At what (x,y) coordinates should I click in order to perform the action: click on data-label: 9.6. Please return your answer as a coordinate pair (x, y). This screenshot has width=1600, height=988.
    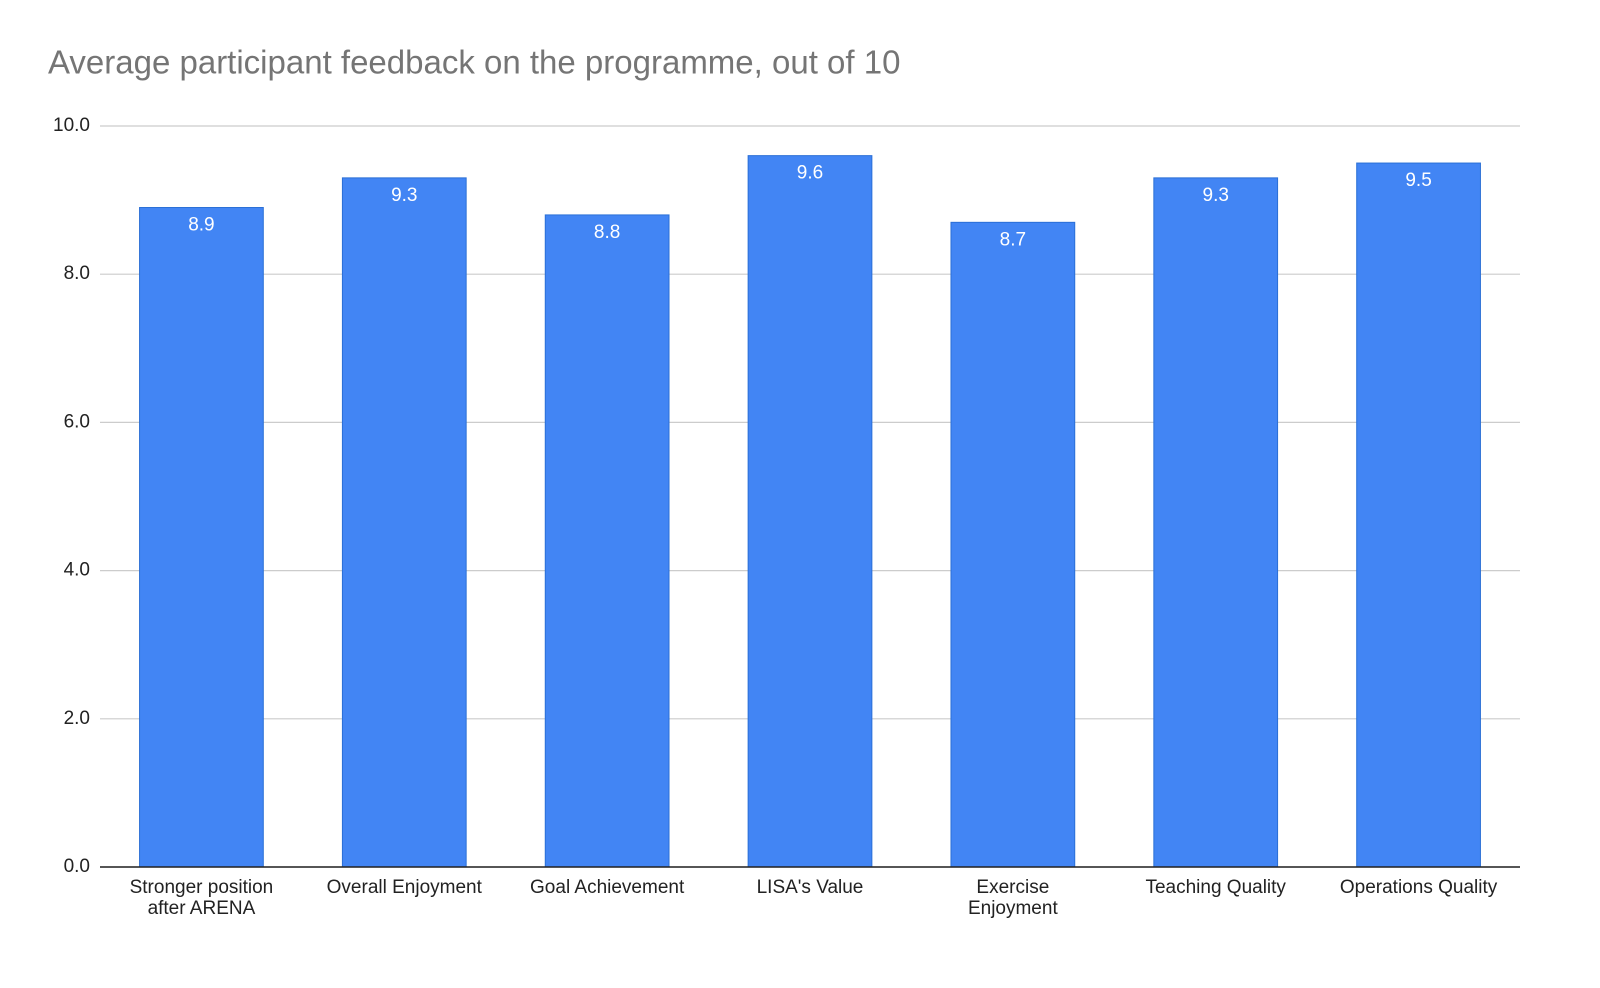
    Looking at the image, I should click on (810, 173).